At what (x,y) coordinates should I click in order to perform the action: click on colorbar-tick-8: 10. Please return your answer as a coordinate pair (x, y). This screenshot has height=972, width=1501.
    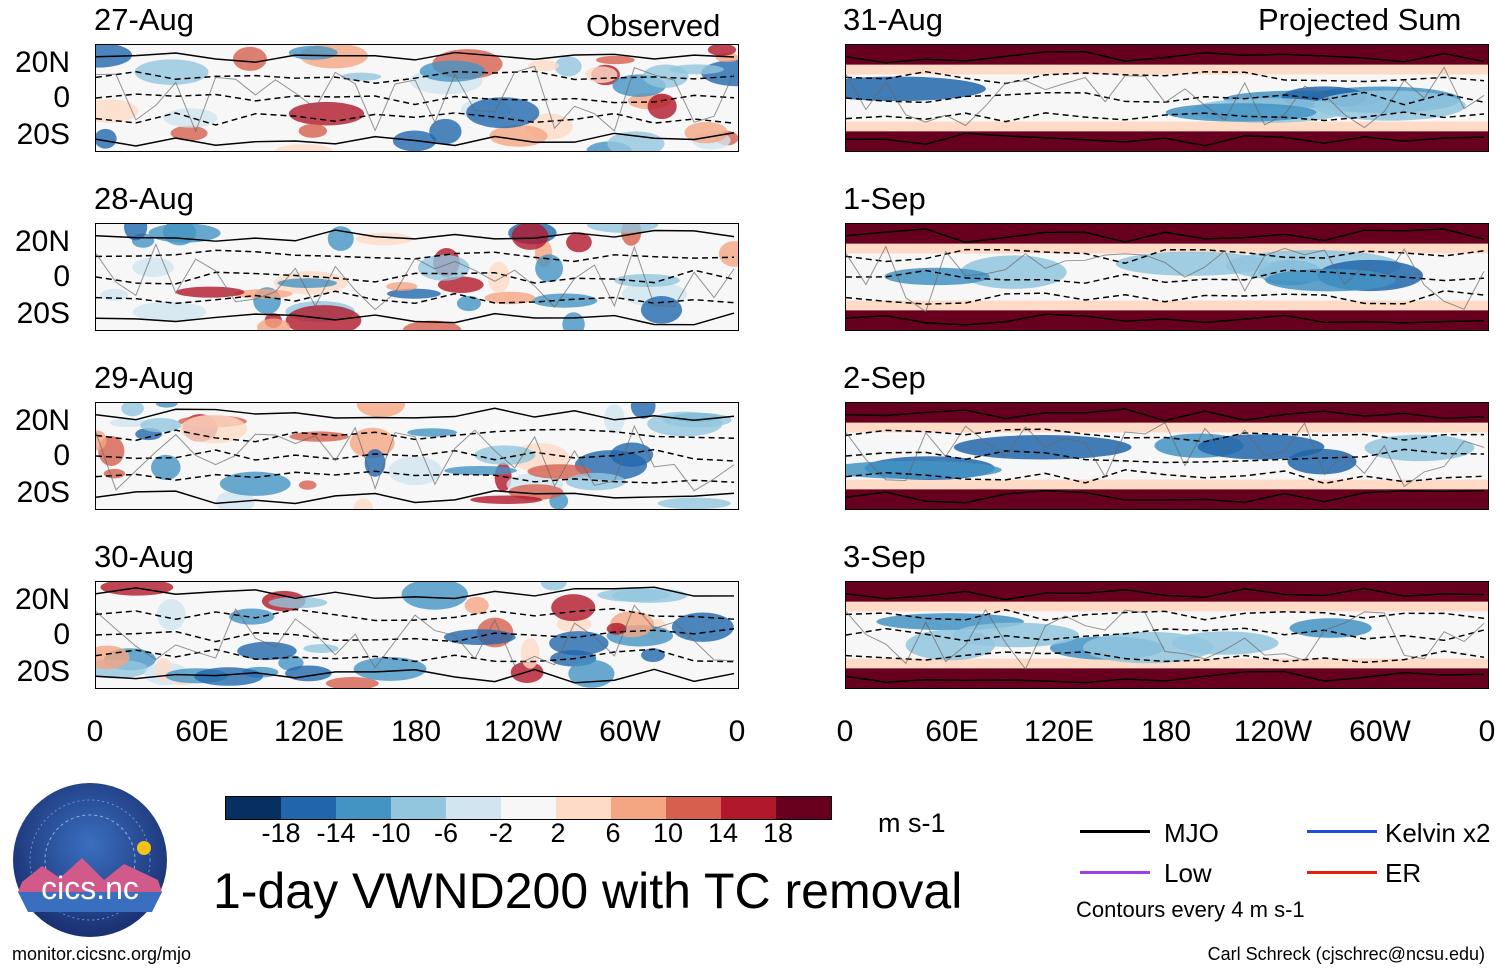
    Looking at the image, I should click on (668, 833).